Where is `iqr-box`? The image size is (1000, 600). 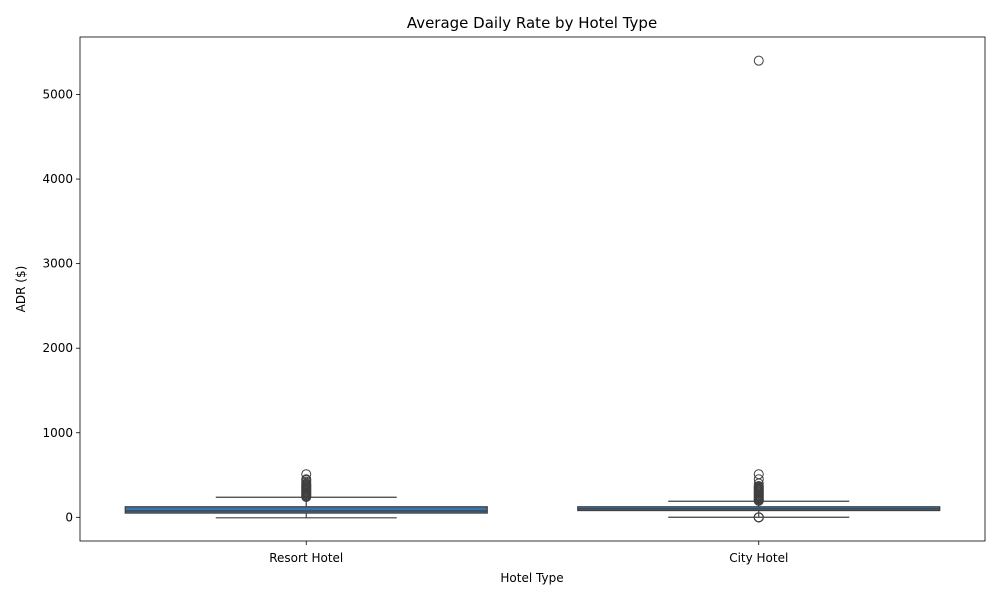 iqr-box is located at coordinates (306, 510).